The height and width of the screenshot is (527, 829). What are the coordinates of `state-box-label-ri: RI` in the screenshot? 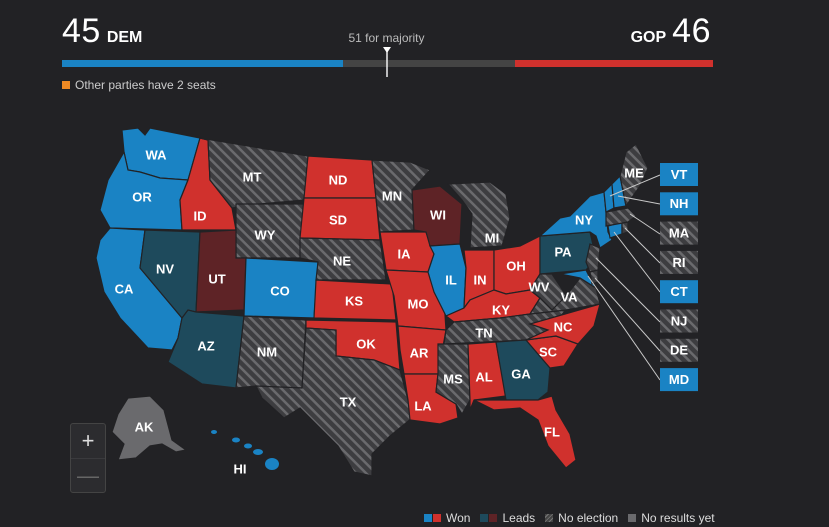 It's located at (679, 262).